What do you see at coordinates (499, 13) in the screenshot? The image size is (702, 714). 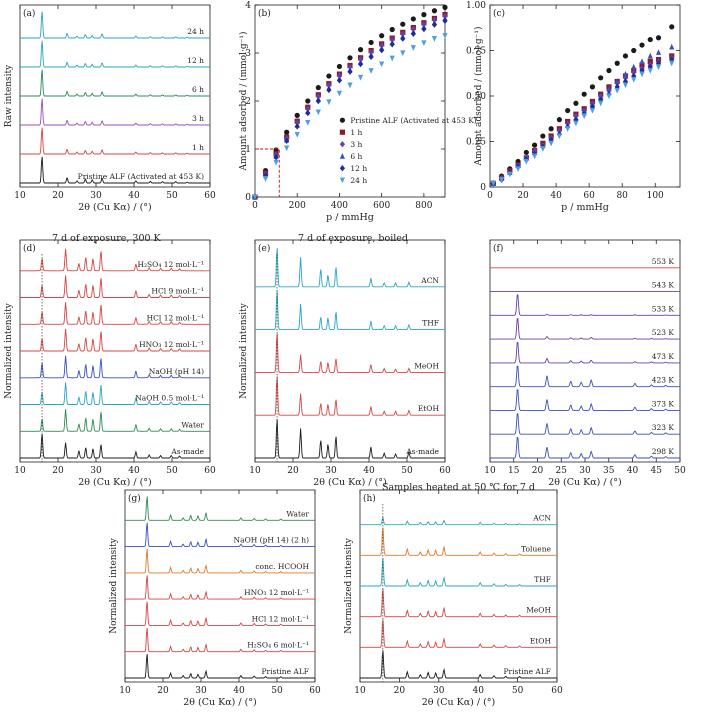 I see `panel-label: (c)` at bounding box center [499, 13].